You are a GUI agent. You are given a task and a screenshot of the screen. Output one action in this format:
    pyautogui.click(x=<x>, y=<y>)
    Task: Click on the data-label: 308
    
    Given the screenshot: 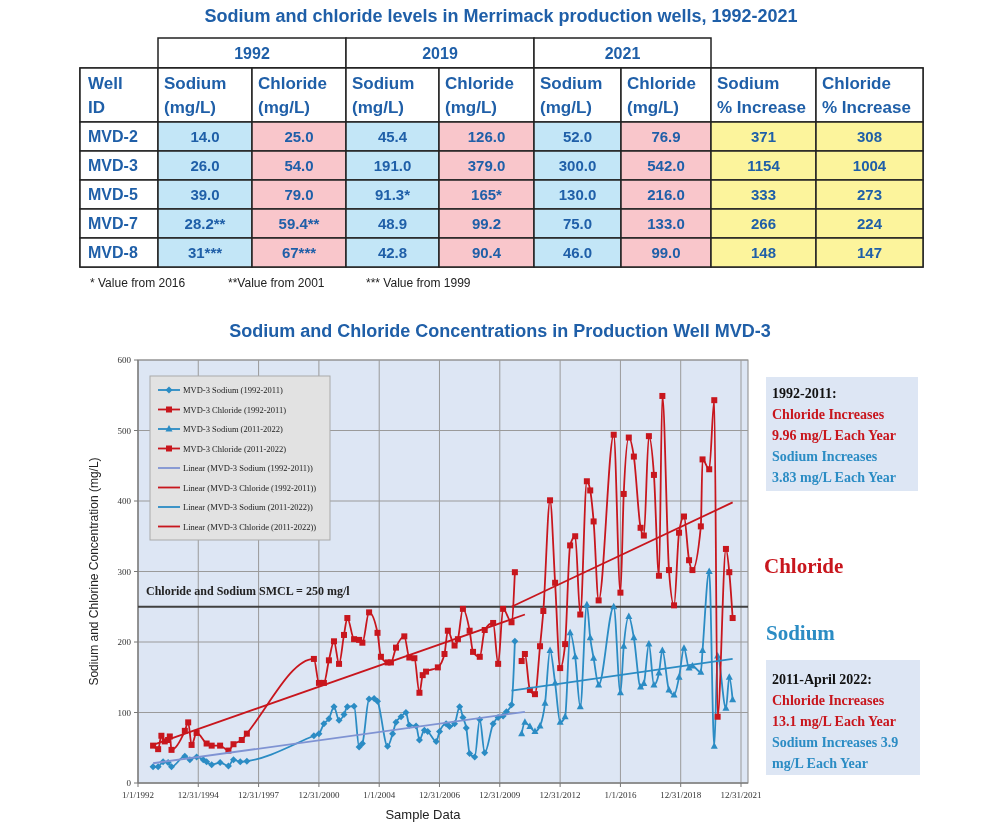 What is the action you would take?
    pyautogui.click(x=869, y=136)
    